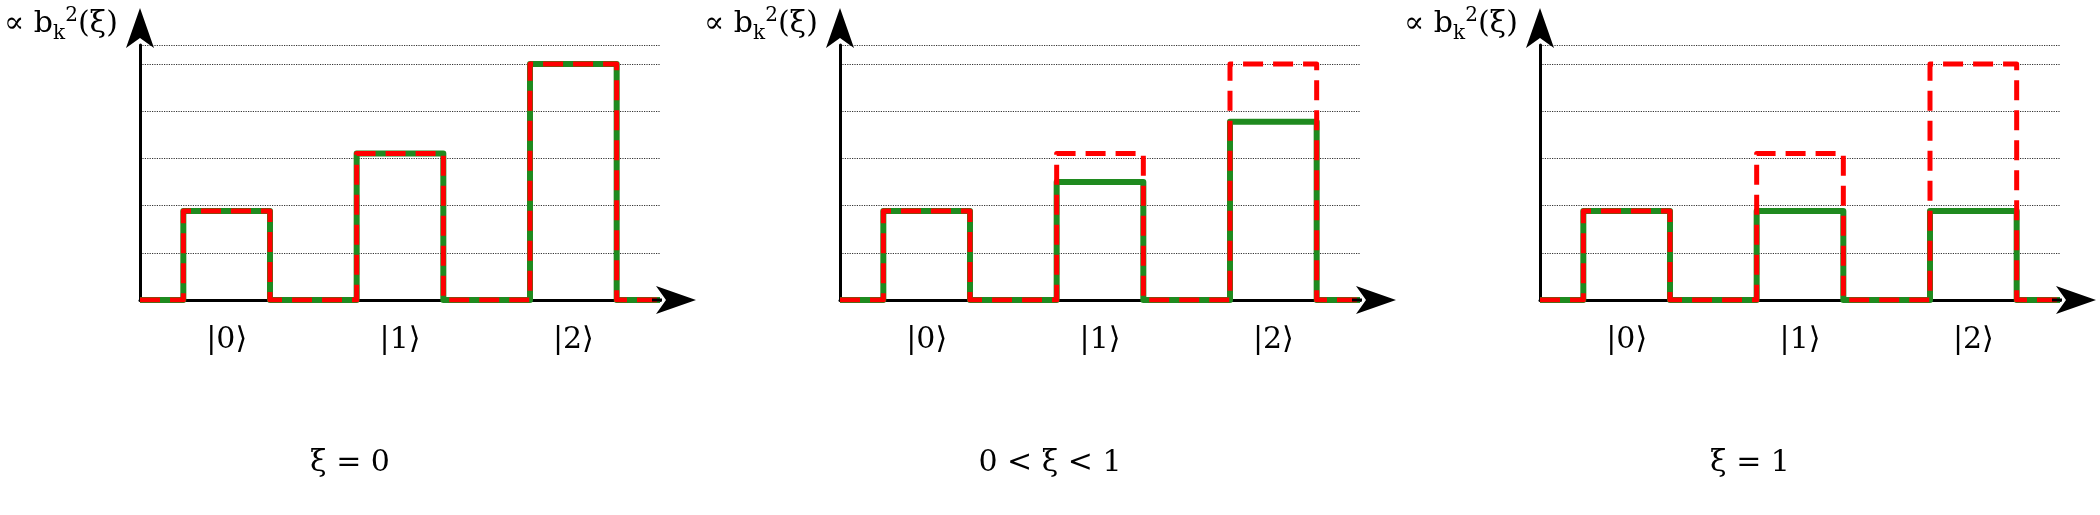 The height and width of the screenshot is (515, 2100). What do you see at coordinates (350, 460) in the screenshot?
I see `x-axis-title: ξ = 0` at bounding box center [350, 460].